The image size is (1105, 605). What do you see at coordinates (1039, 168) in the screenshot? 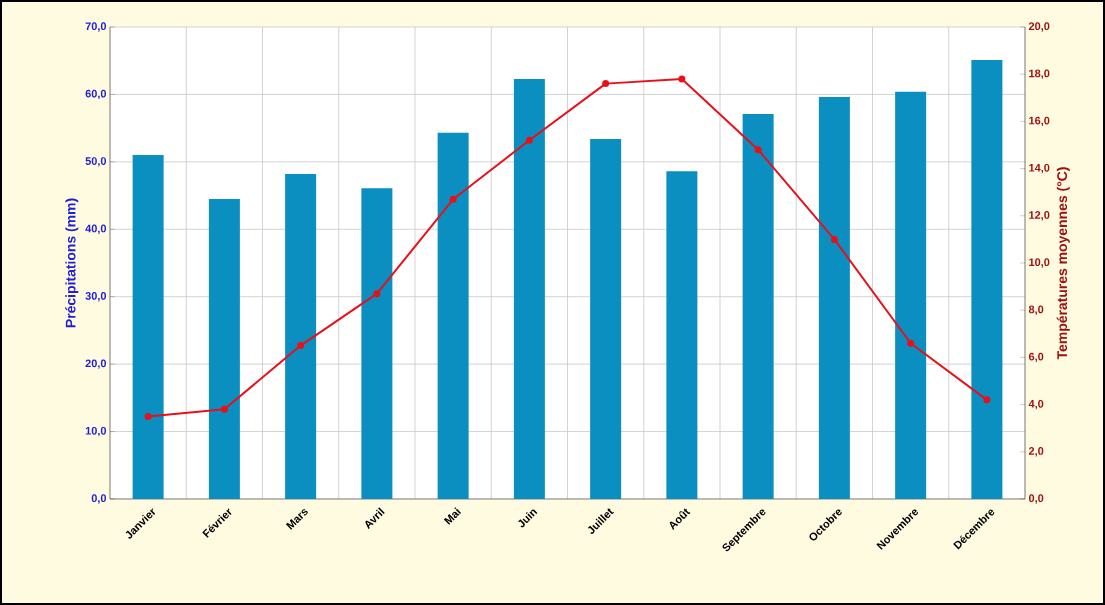
I see `y2-tick-label: 14,0` at bounding box center [1039, 168].